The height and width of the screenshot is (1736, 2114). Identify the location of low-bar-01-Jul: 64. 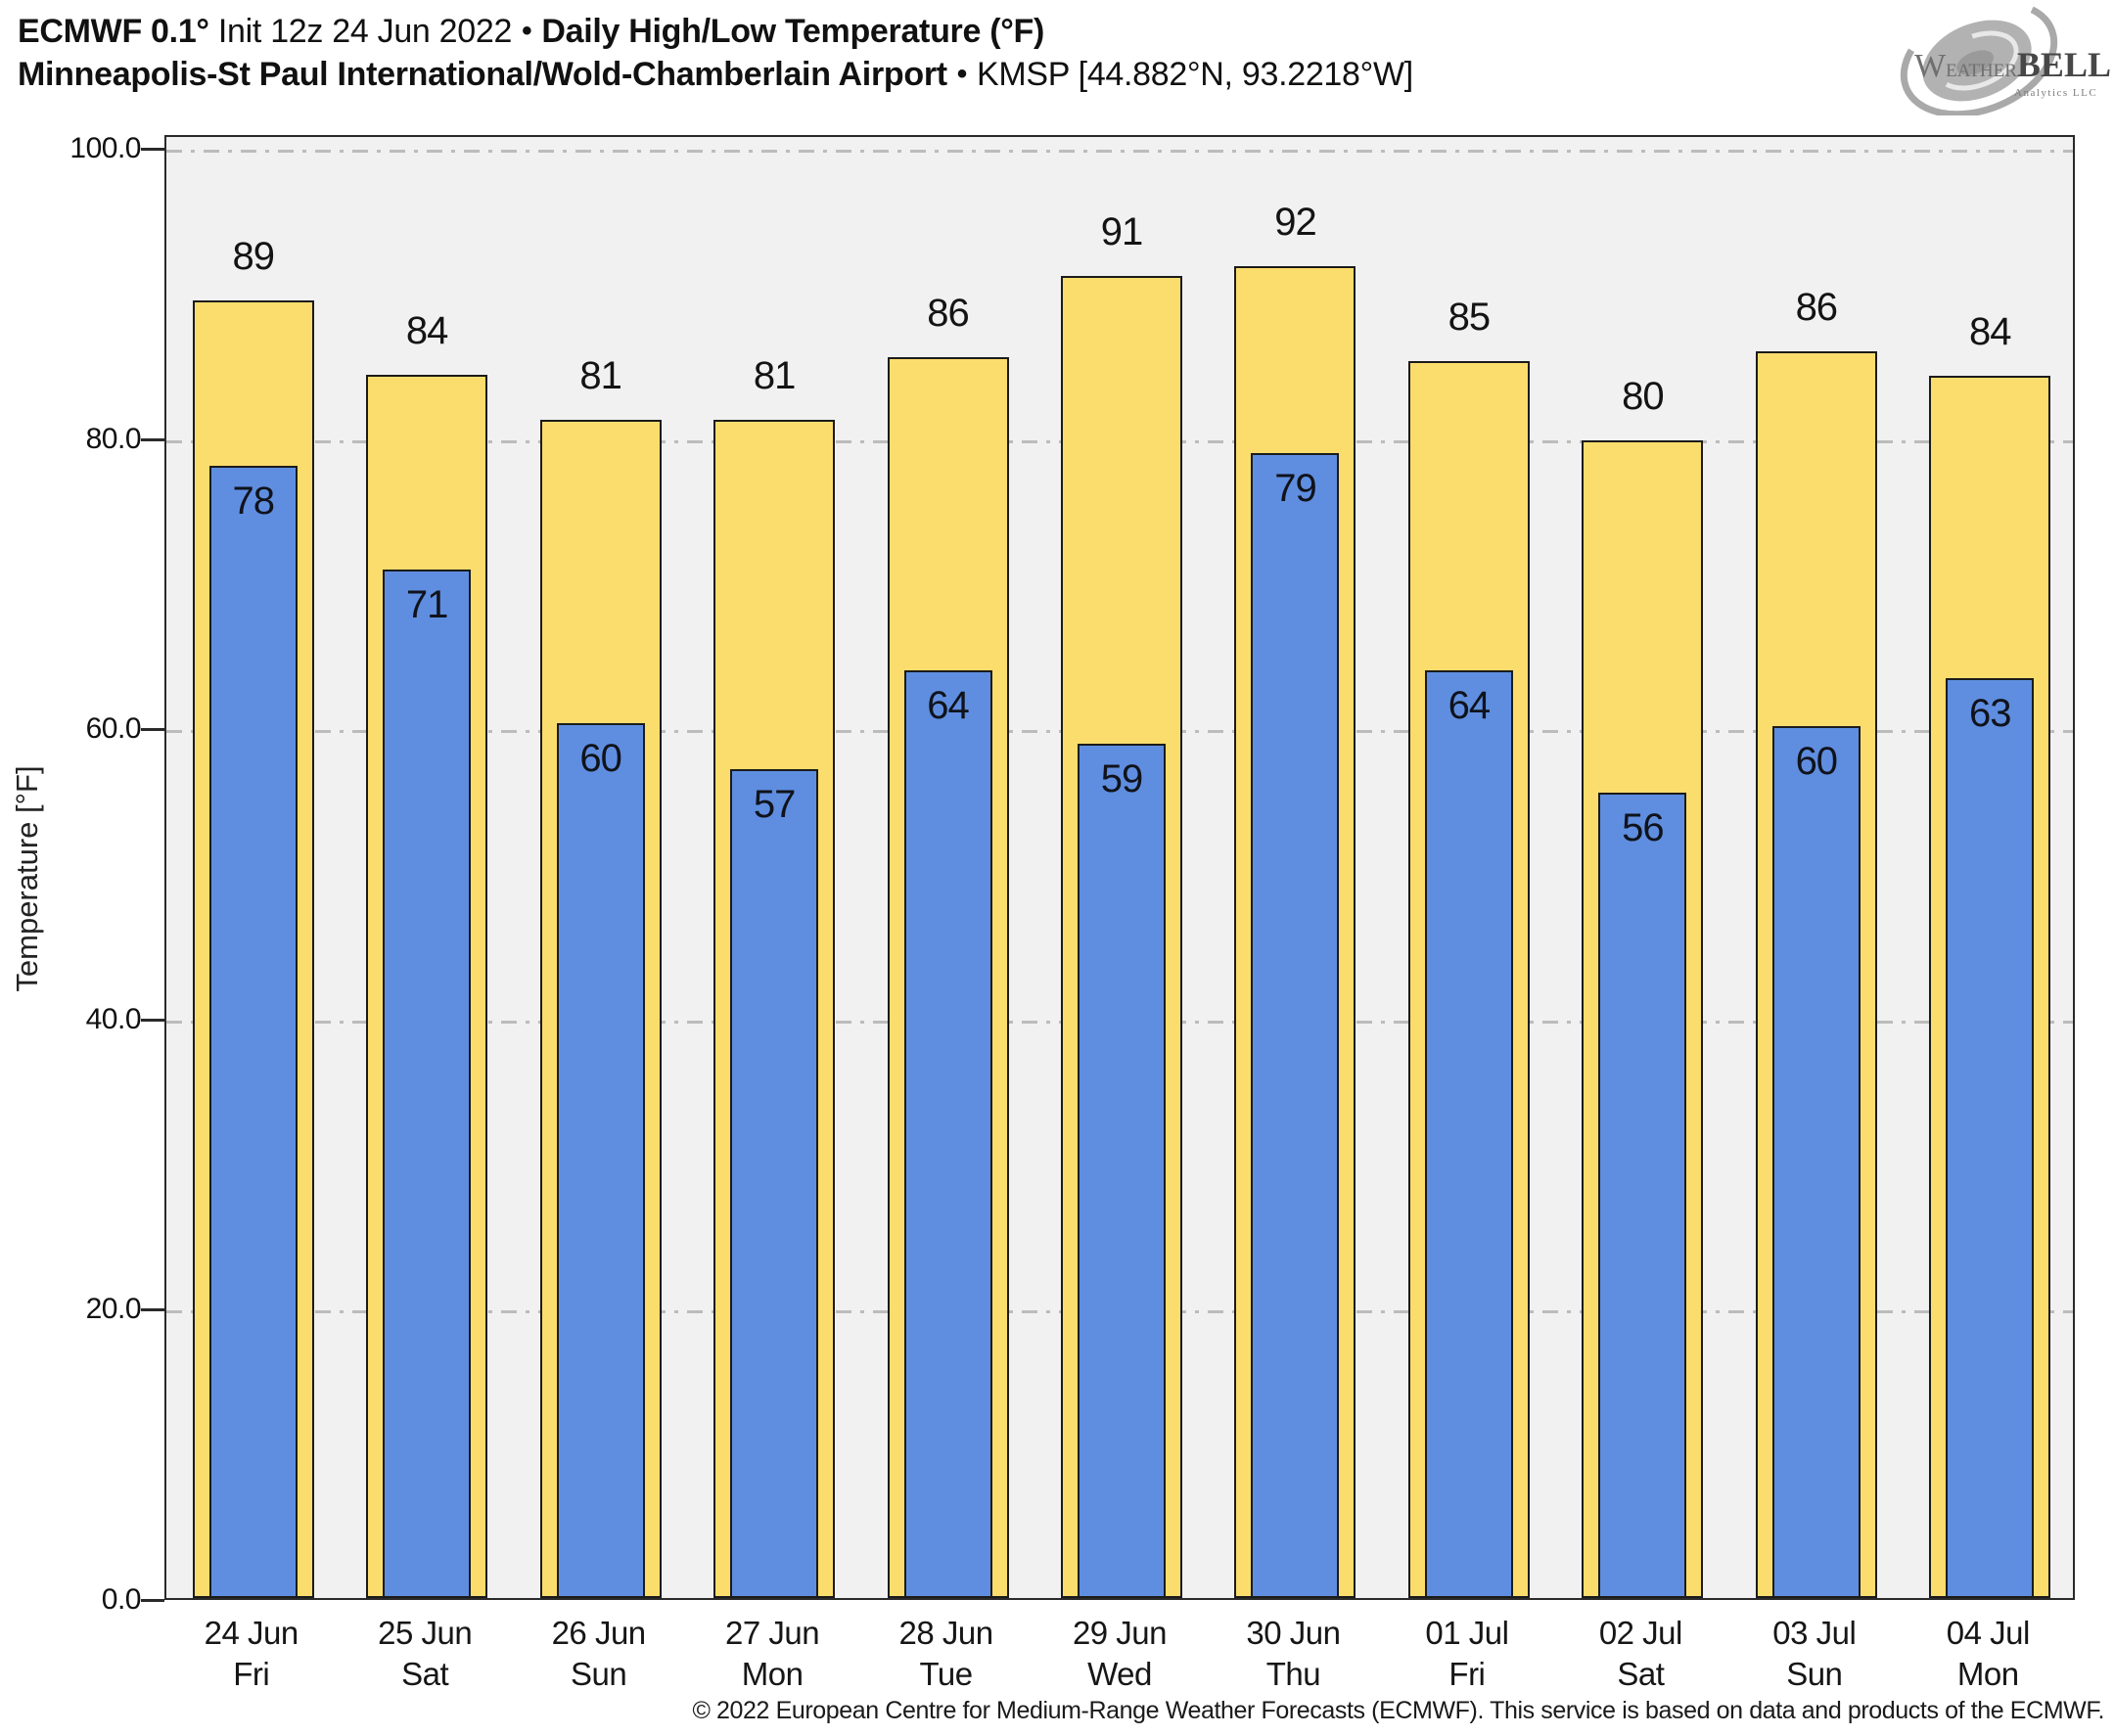
(1468, 1134).